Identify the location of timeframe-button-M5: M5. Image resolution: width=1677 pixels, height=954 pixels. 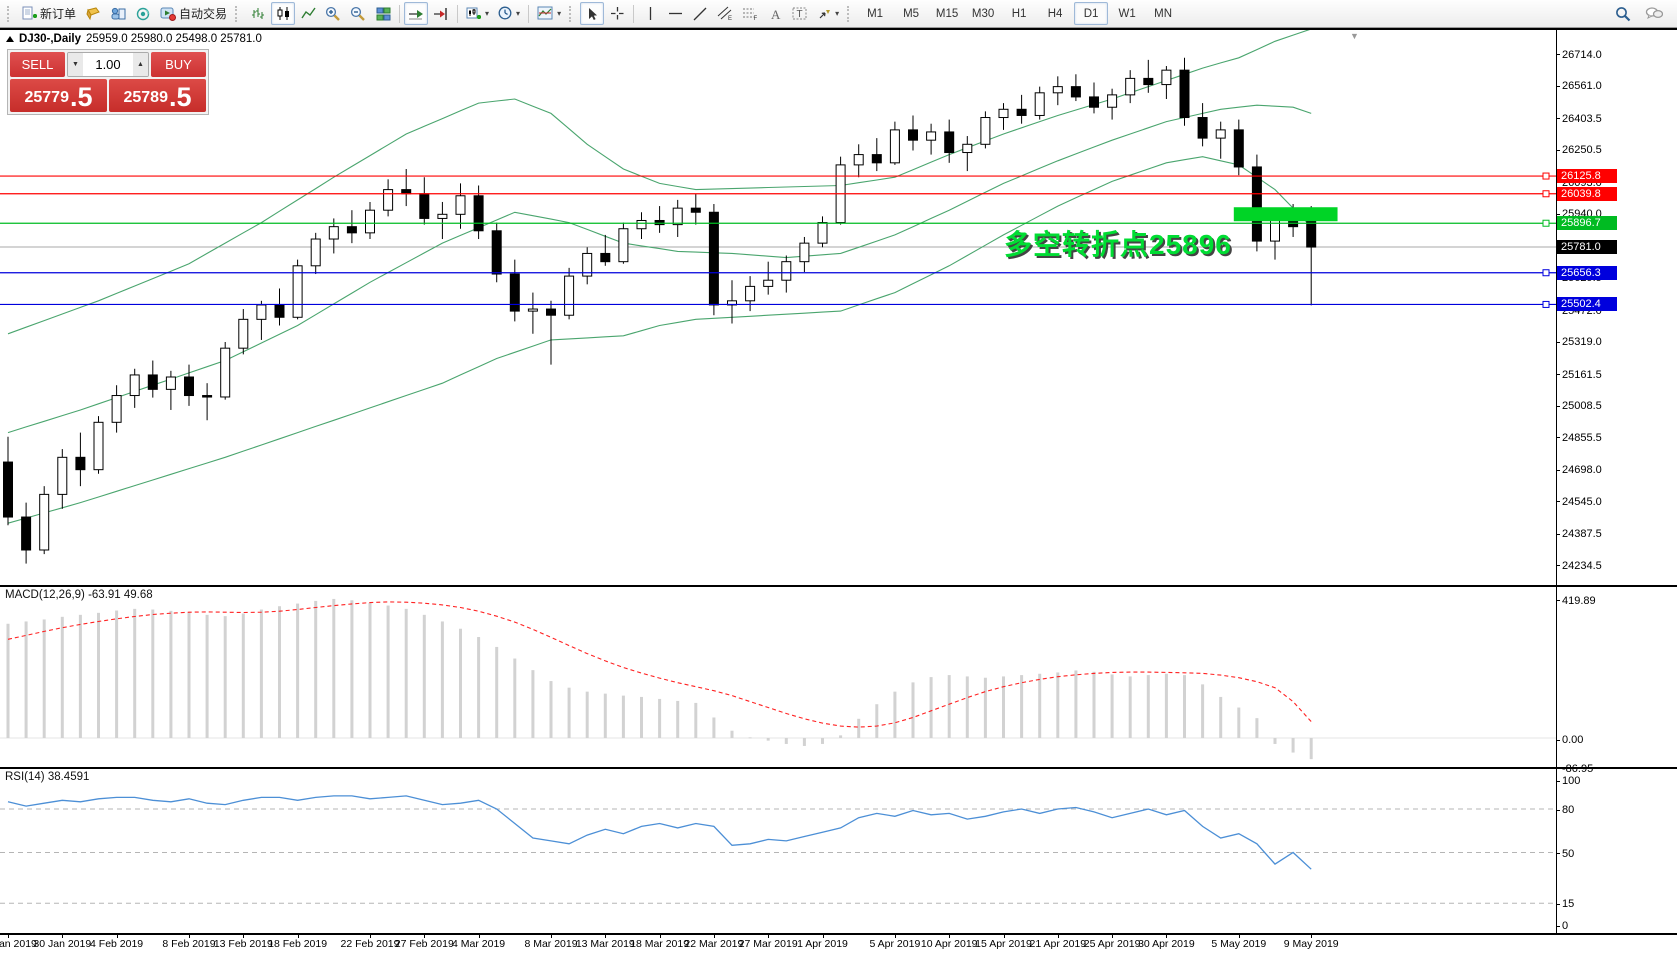
(911, 13).